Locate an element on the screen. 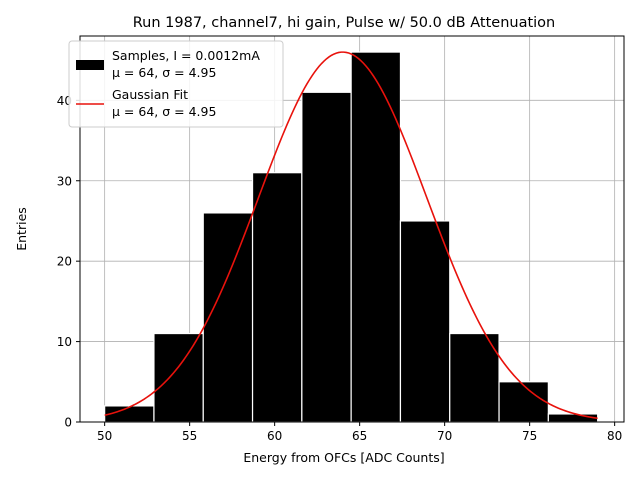  y-tick-label: 30 is located at coordinates (64, 181).